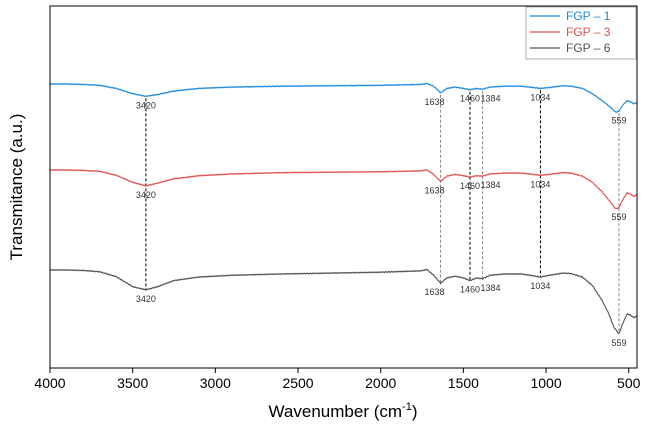  Describe the element at coordinates (297, 383) in the screenshot. I see `x-tick-label: 2500` at that location.